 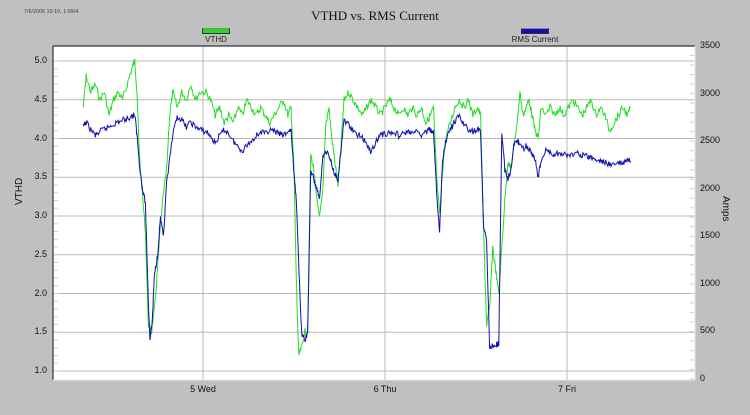 What do you see at coordinates (216, 39) in the screenshot?
I see `legend-label-vthd: VTHD` at bounding box center [216, 39].